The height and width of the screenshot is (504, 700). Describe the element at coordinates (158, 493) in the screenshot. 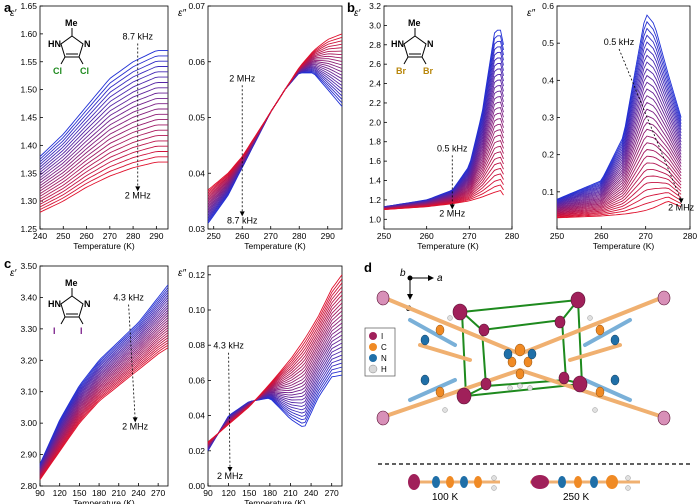

I see `x-tick-label: 270` at that location.